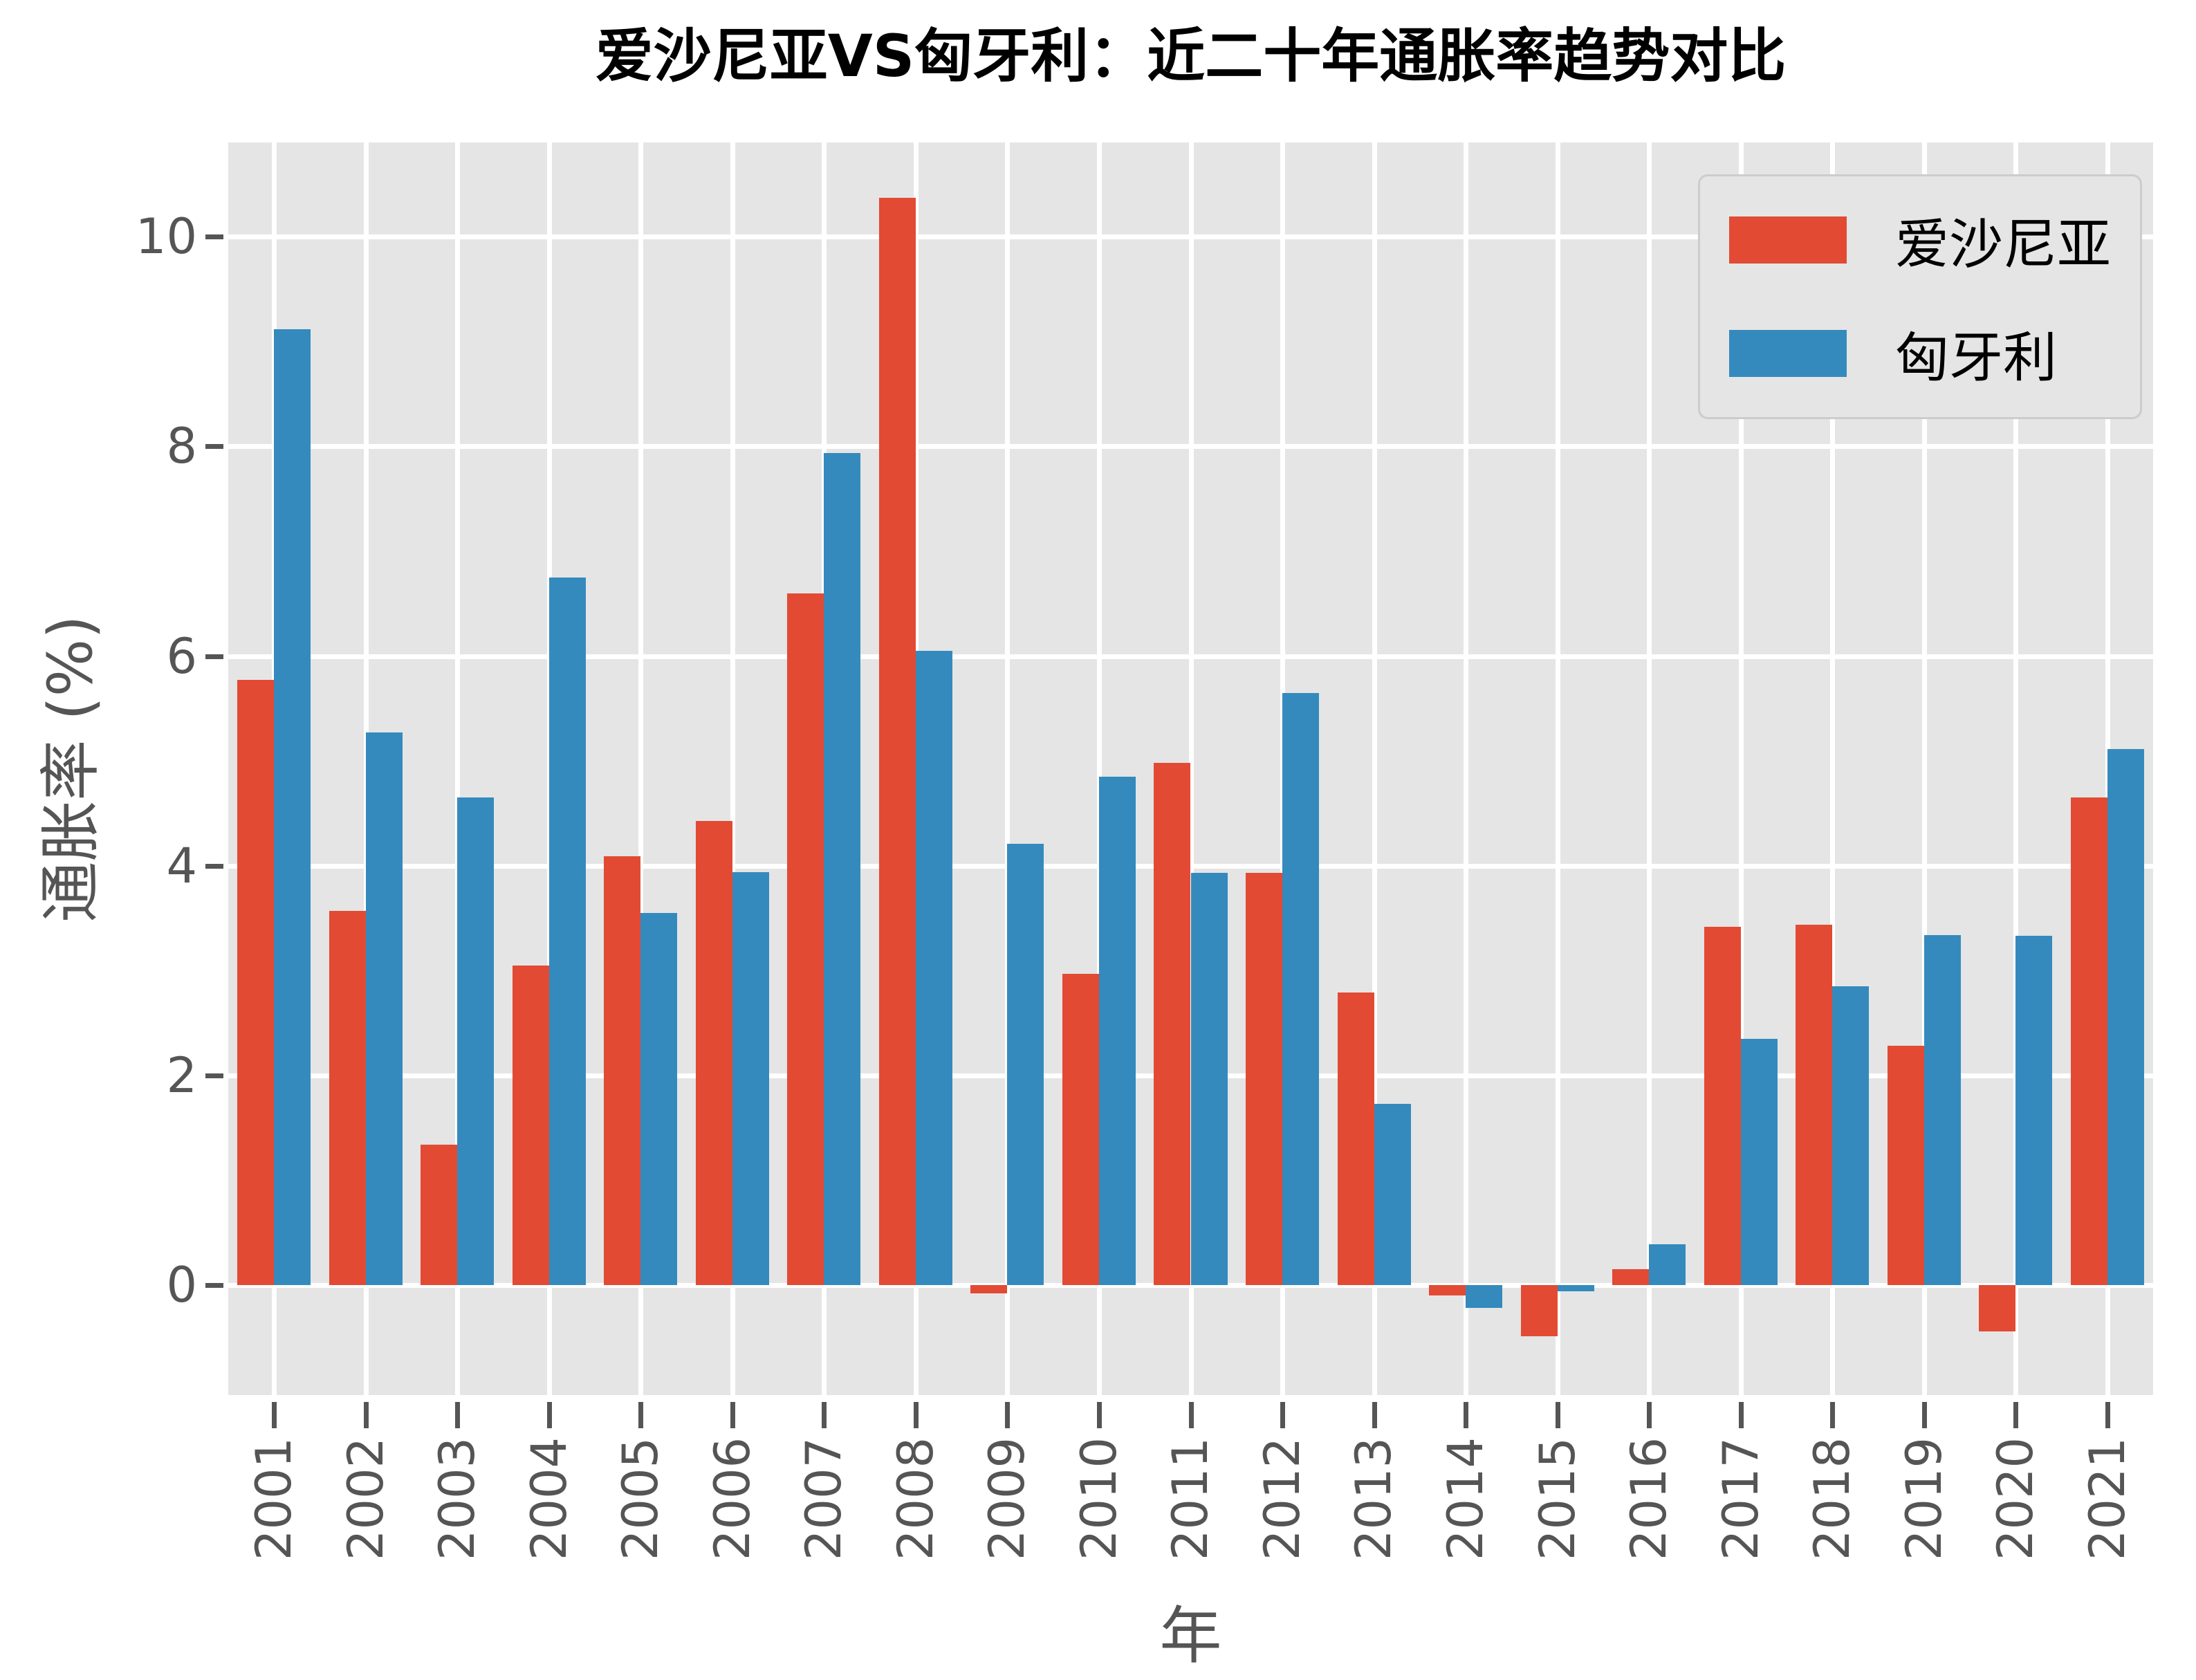 The height and width of the screenshot is (1680, 2196). Describe the element at coordinates (1392, 1194) in the screenshot. I see `bar-匈牙利-2013` at that location.